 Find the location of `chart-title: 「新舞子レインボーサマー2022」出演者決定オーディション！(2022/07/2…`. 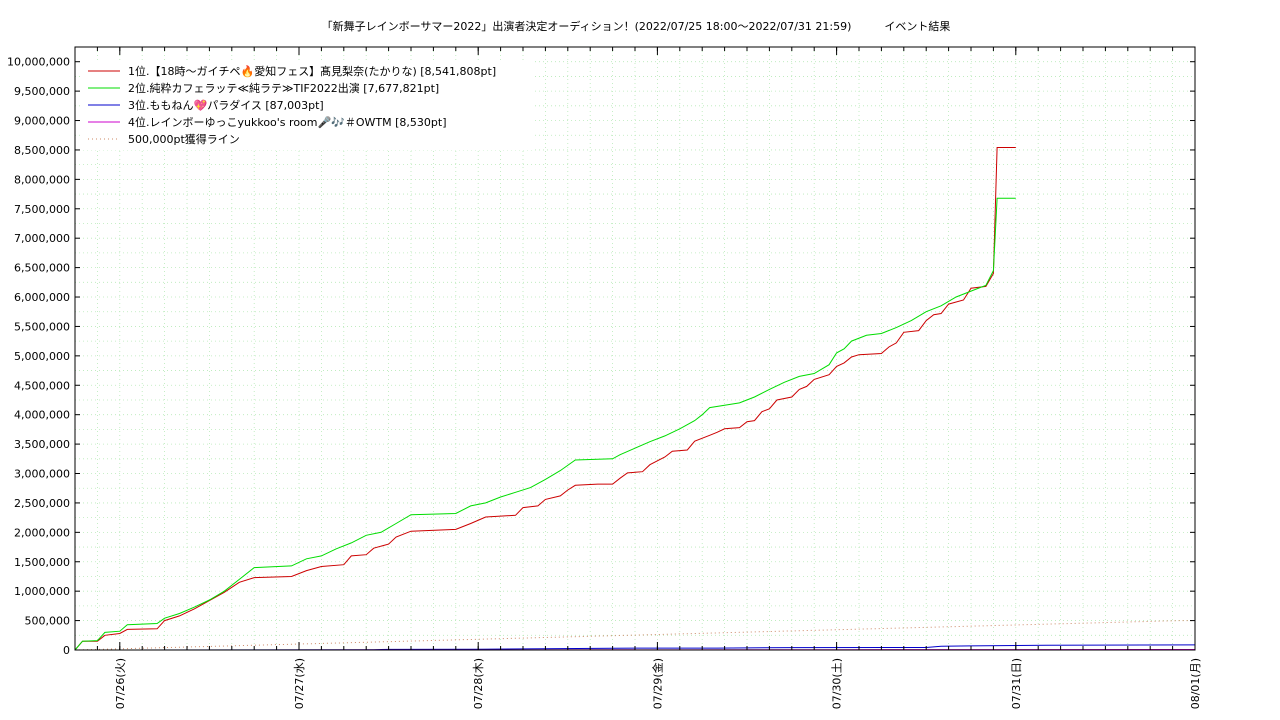

chart-title: 「新舞子レインボーサマー2022」出演者決定オーディション！(2022/07/2… is located at coordinates (636, 26).